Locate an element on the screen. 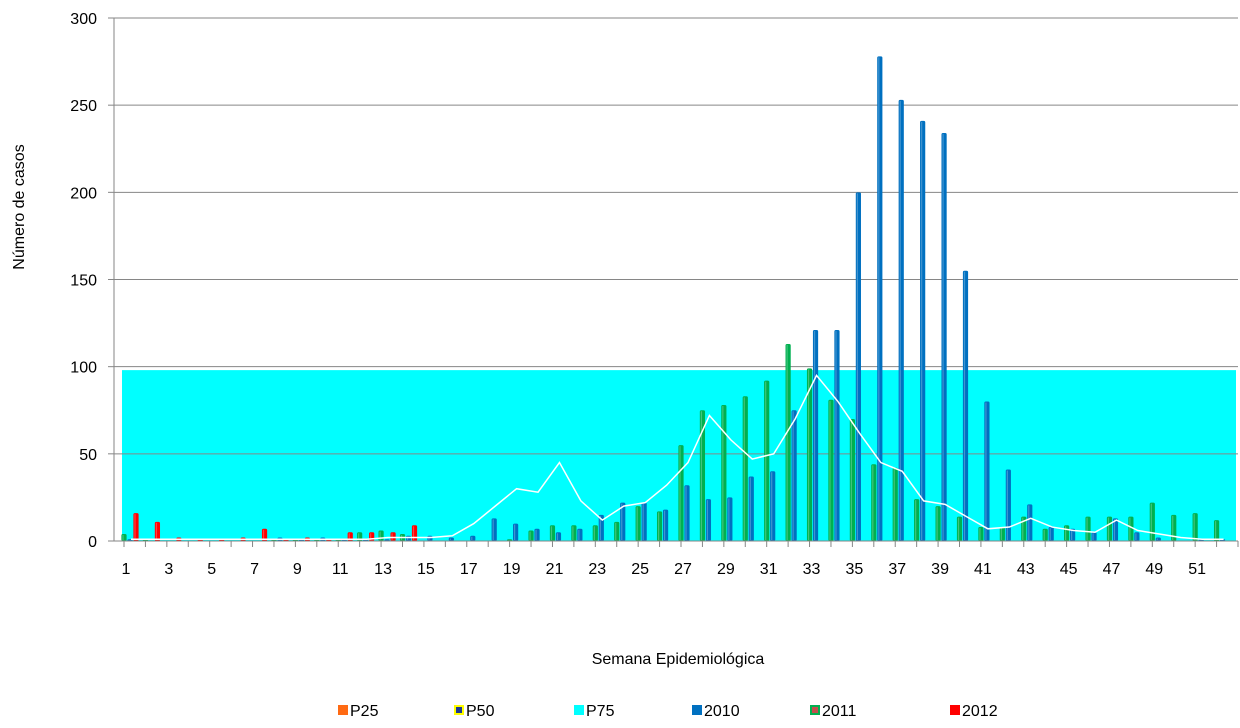  x-tick-label-5: 5 is located at coordinates (211, 569).